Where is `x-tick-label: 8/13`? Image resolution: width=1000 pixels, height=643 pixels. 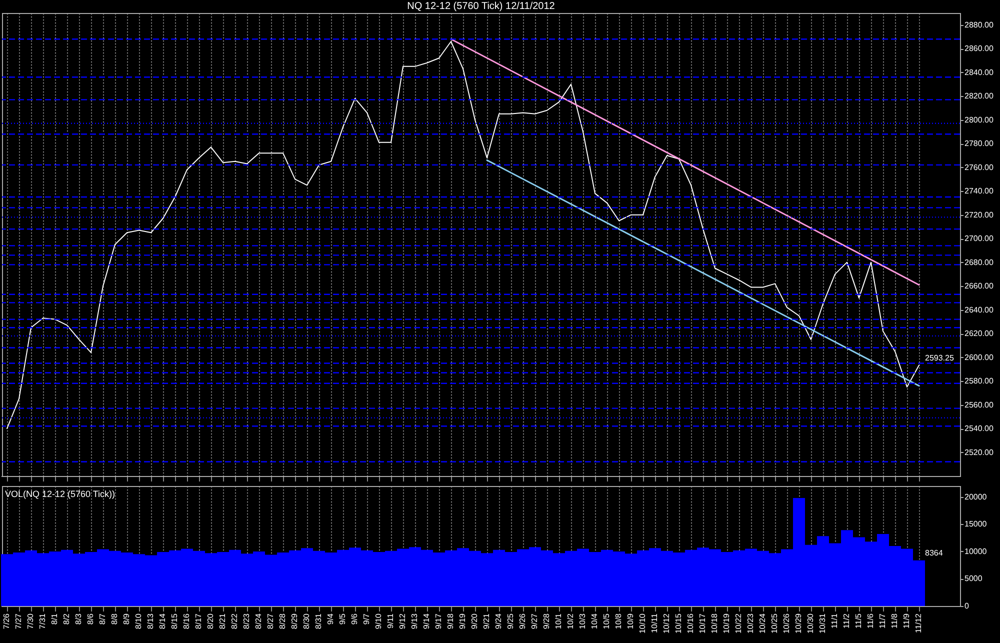 x-tick-label: 8/13 is located at coordinates (150, 621).